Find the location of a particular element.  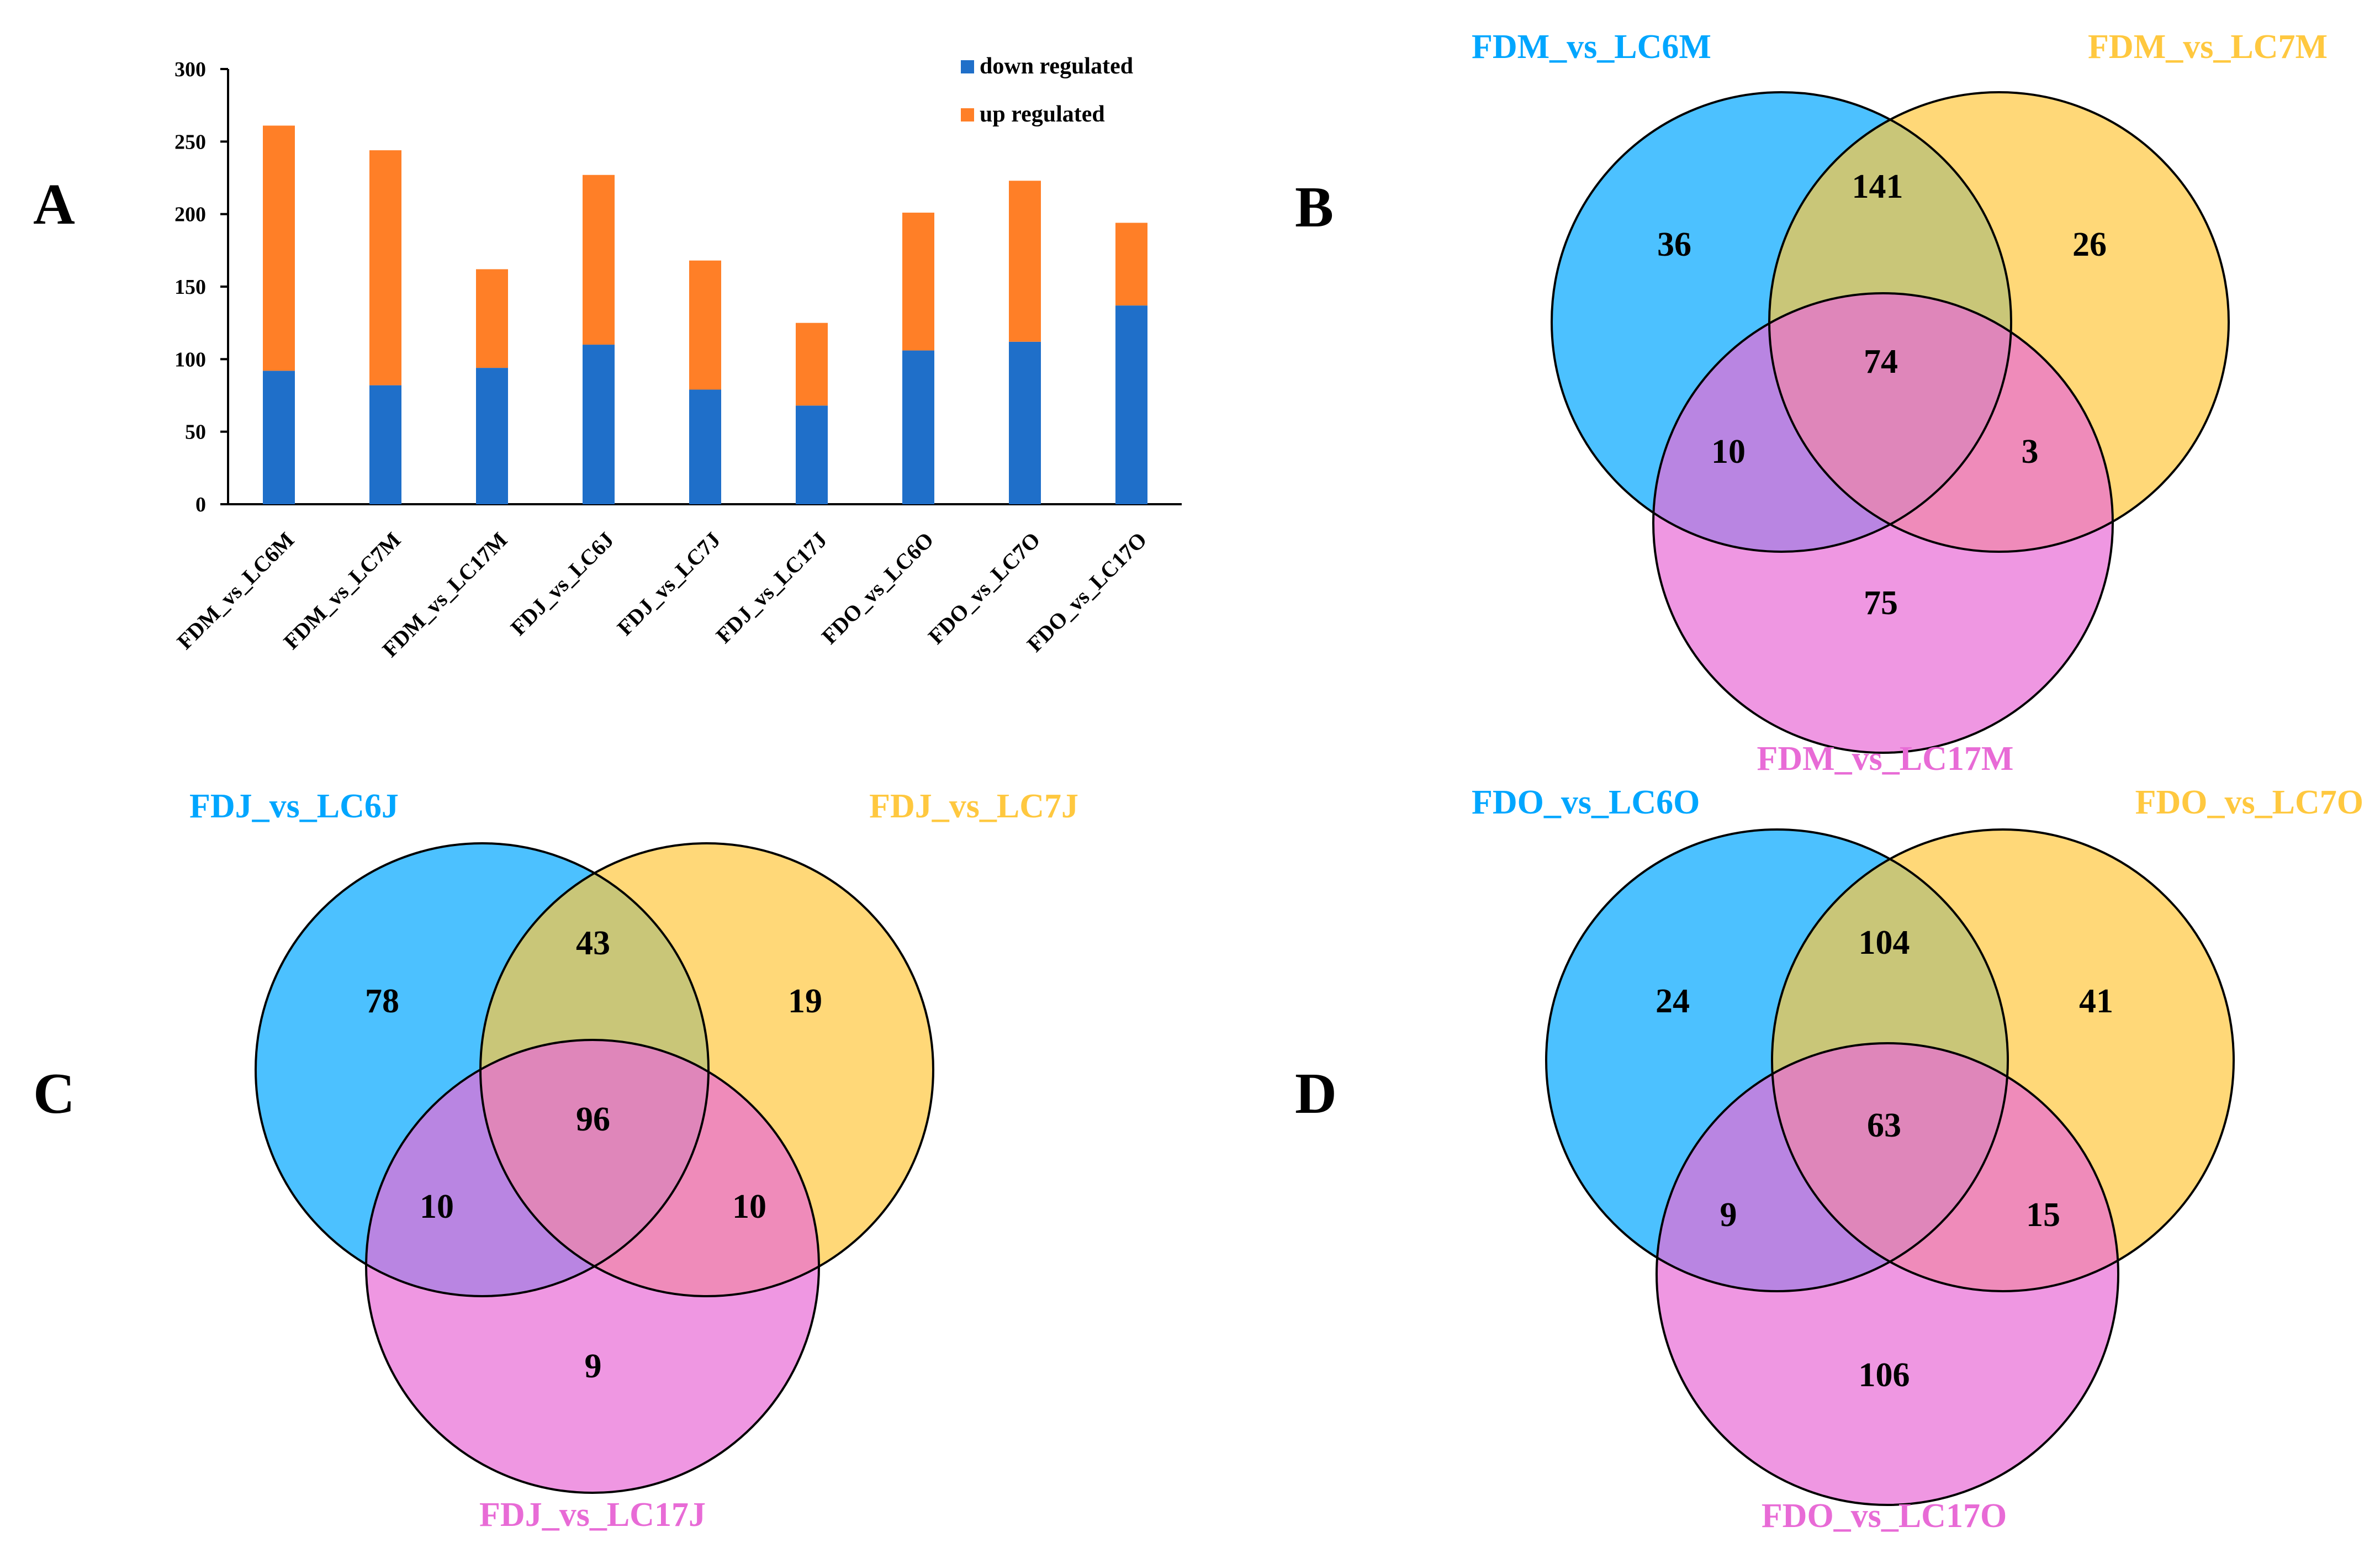

venn-count-only-a: 78 is located at coordinates (382, 1001).